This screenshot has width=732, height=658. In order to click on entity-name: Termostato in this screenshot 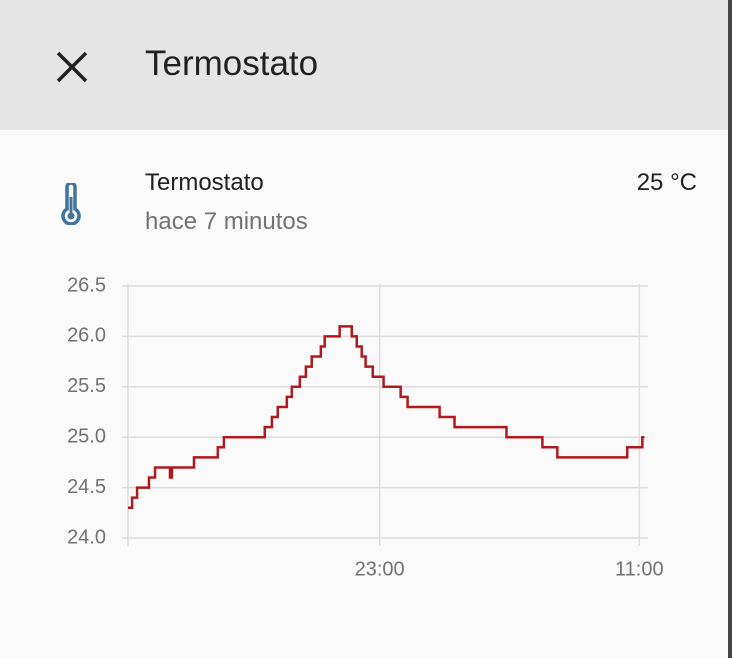, I will do `click(204, 182)`.